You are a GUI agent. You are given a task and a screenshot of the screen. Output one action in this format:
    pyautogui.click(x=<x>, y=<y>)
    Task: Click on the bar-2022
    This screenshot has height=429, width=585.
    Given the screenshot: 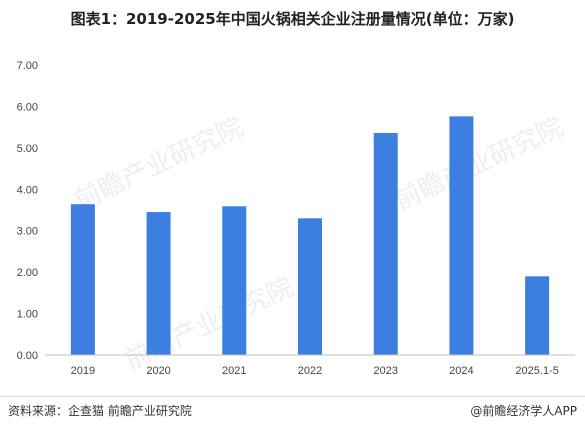 What is the action you would take?
    pyautogui.click(x=310, y=286)
    